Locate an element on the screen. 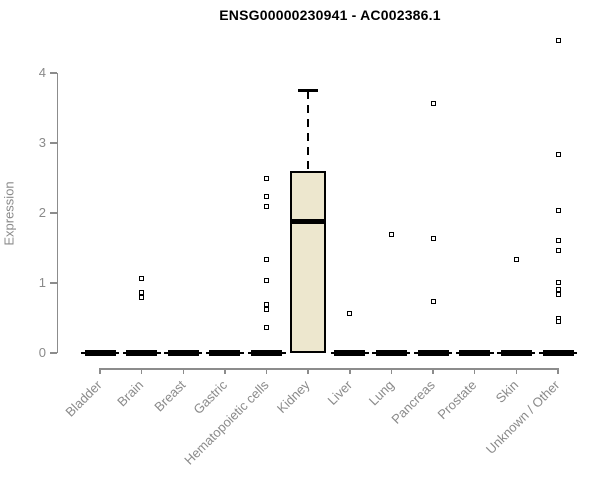  y-tick-label: 1 is located at coordinates (42, 282).